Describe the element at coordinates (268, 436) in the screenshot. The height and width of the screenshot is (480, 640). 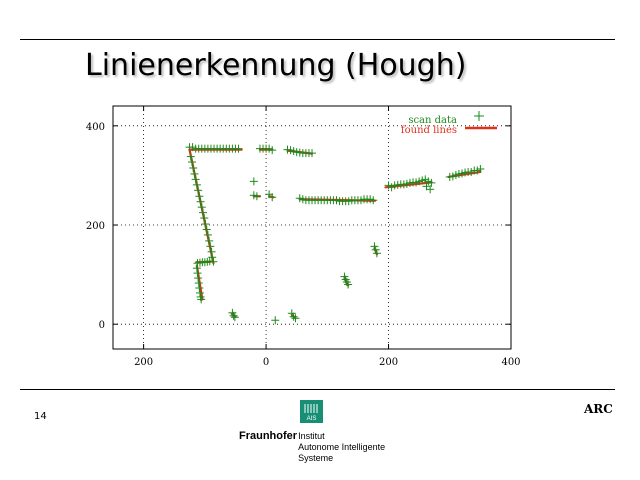
I see `logo-org-name: Fraunhofer` at that location.